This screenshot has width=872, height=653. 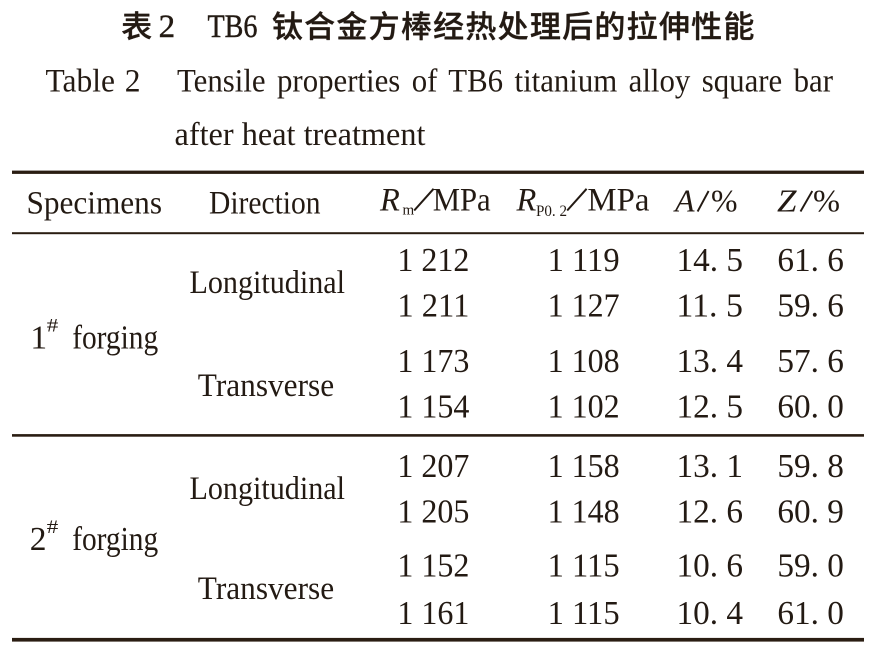 I want to click on svg-text: 1 207, so click(x=433, y=466).